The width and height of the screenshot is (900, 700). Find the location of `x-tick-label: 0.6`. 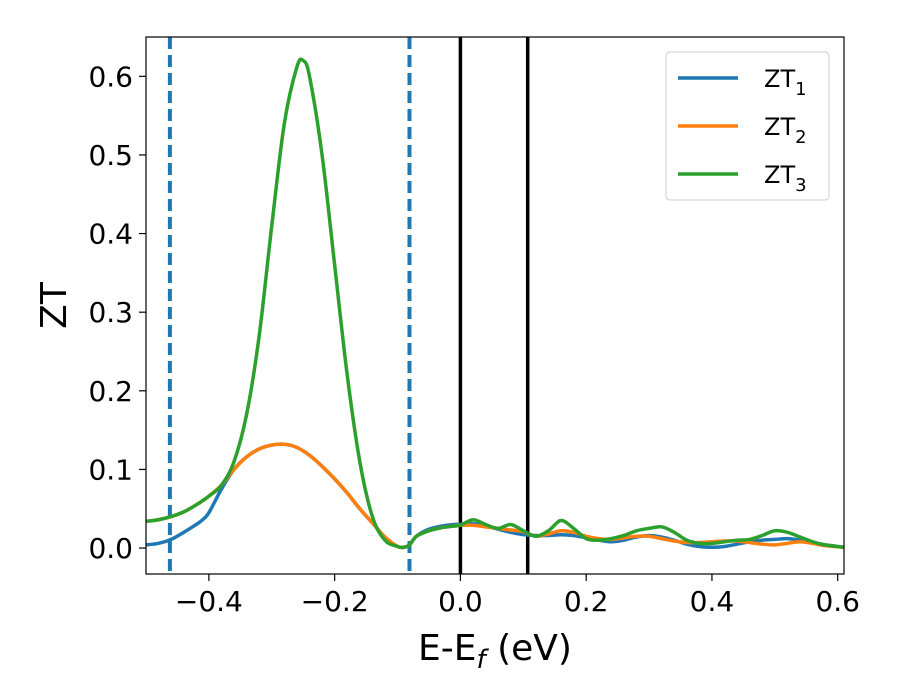

x-tick-label: 0.6 is located at coordinates (837, 601).